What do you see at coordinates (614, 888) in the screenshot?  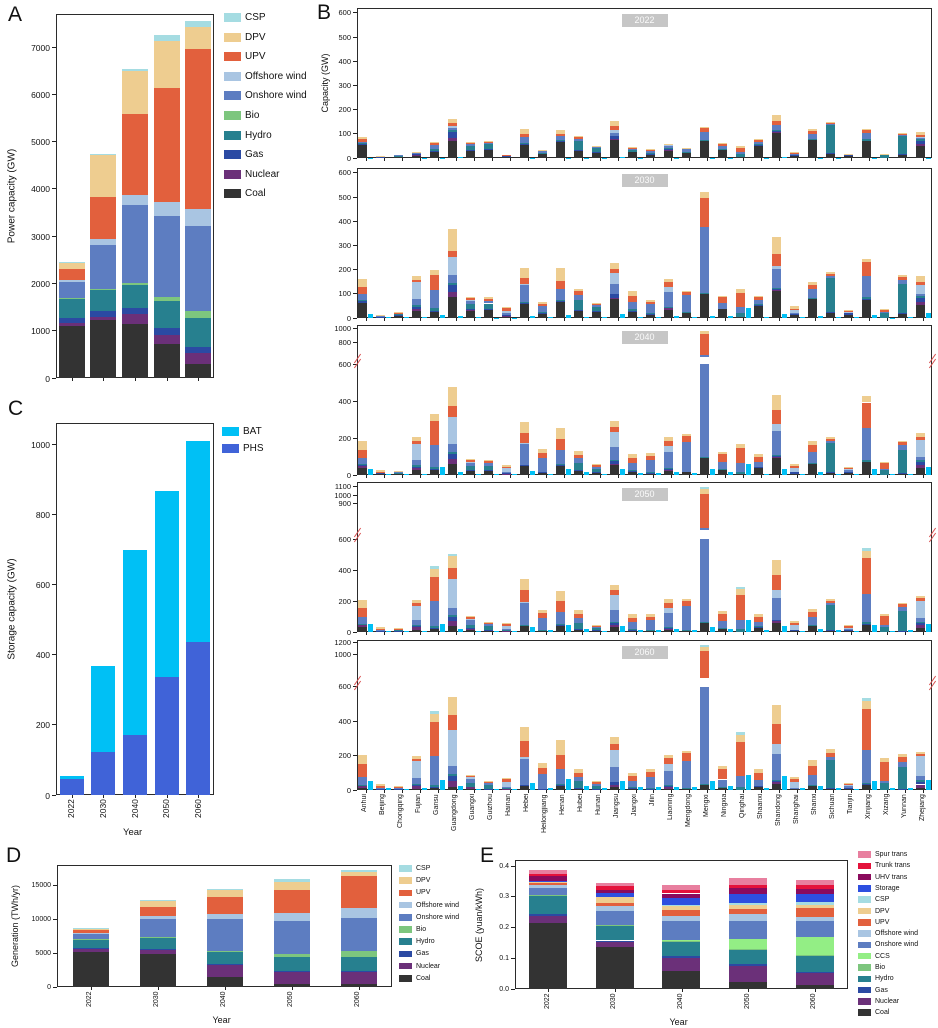 I see `bar-segment-trunk` at bounding box center [614, 888].